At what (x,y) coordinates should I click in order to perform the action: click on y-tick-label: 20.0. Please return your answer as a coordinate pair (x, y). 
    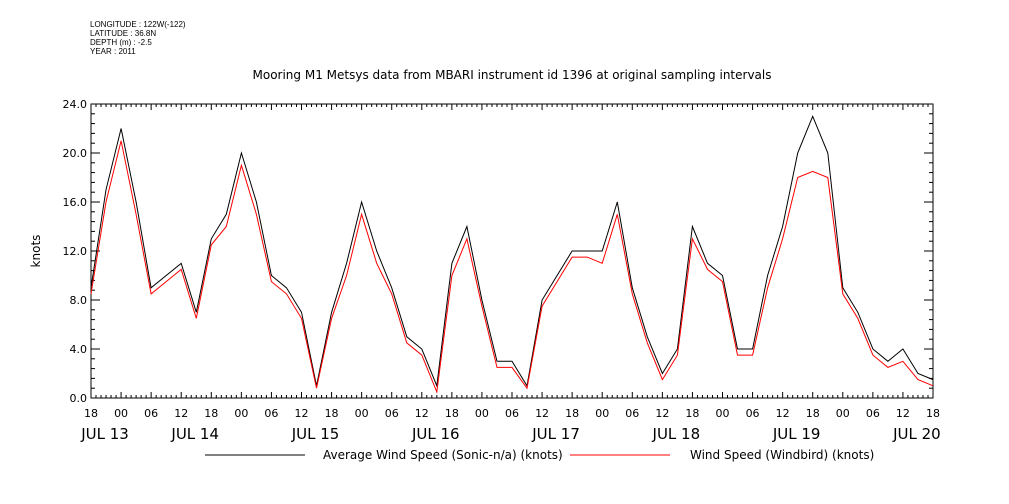
    Looking at the image, I should click on (75, 153).